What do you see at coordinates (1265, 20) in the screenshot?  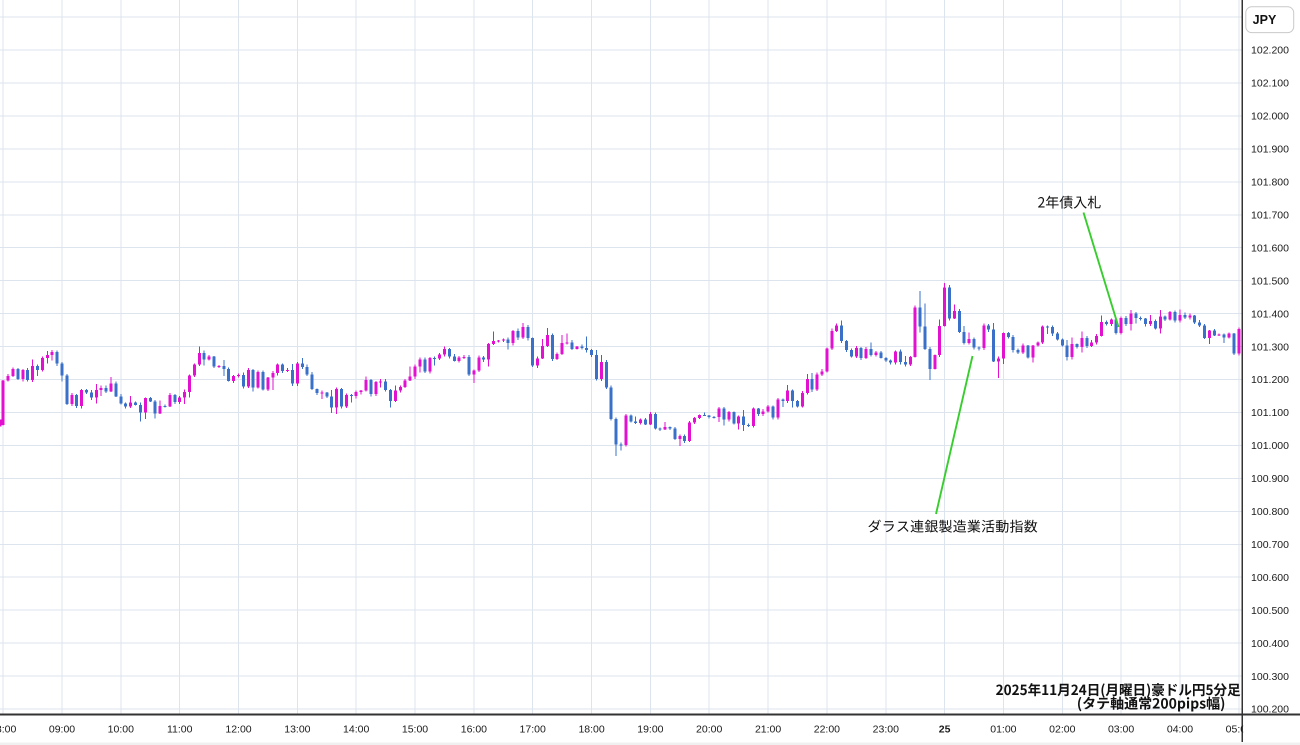 I see `svg-text: JPY` at bounding box center [1265, 20].